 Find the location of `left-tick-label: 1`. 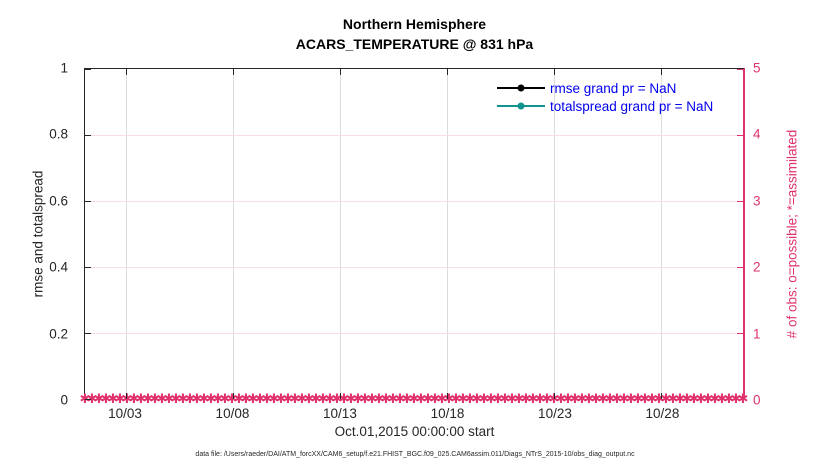

left-tick-label: 1 is located at coordinates (64, 68).